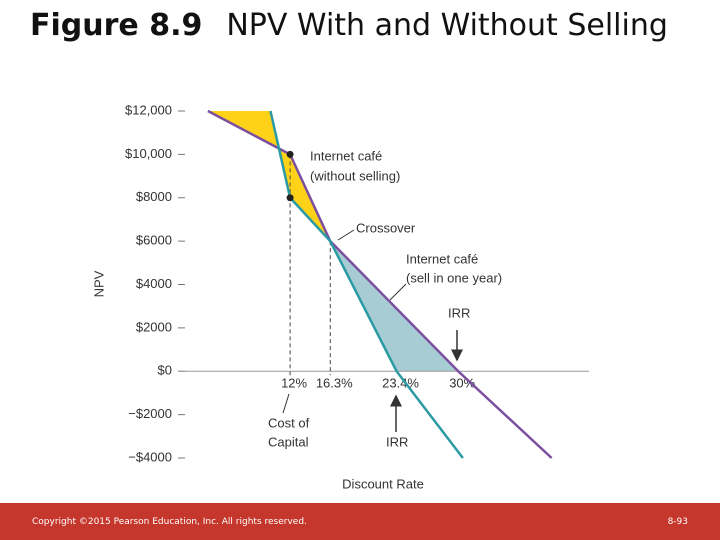 The width and height of the screenshot is (720, 540). What do you see at coordinates (386, 227) in the screenshot?
I see `annotation: Crossover` at bounding box center [386, 227].